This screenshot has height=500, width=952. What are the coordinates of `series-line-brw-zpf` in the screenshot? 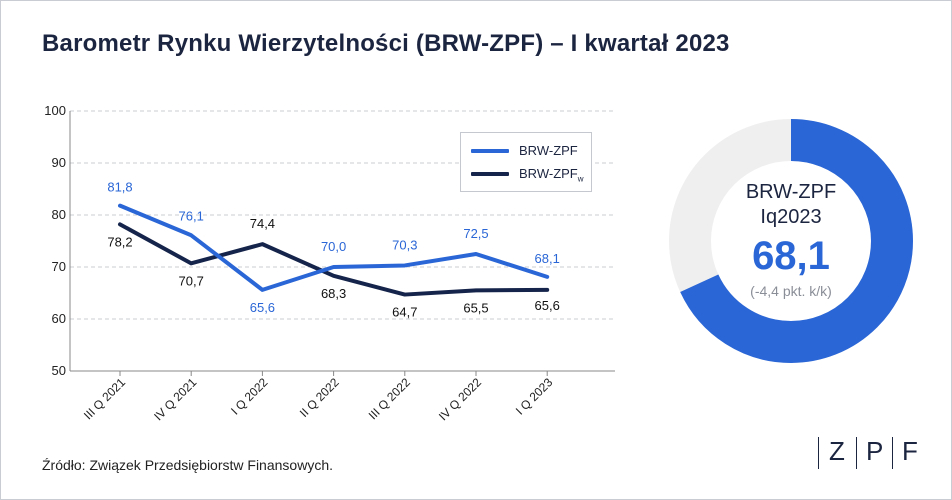 It's located at (334, 247).